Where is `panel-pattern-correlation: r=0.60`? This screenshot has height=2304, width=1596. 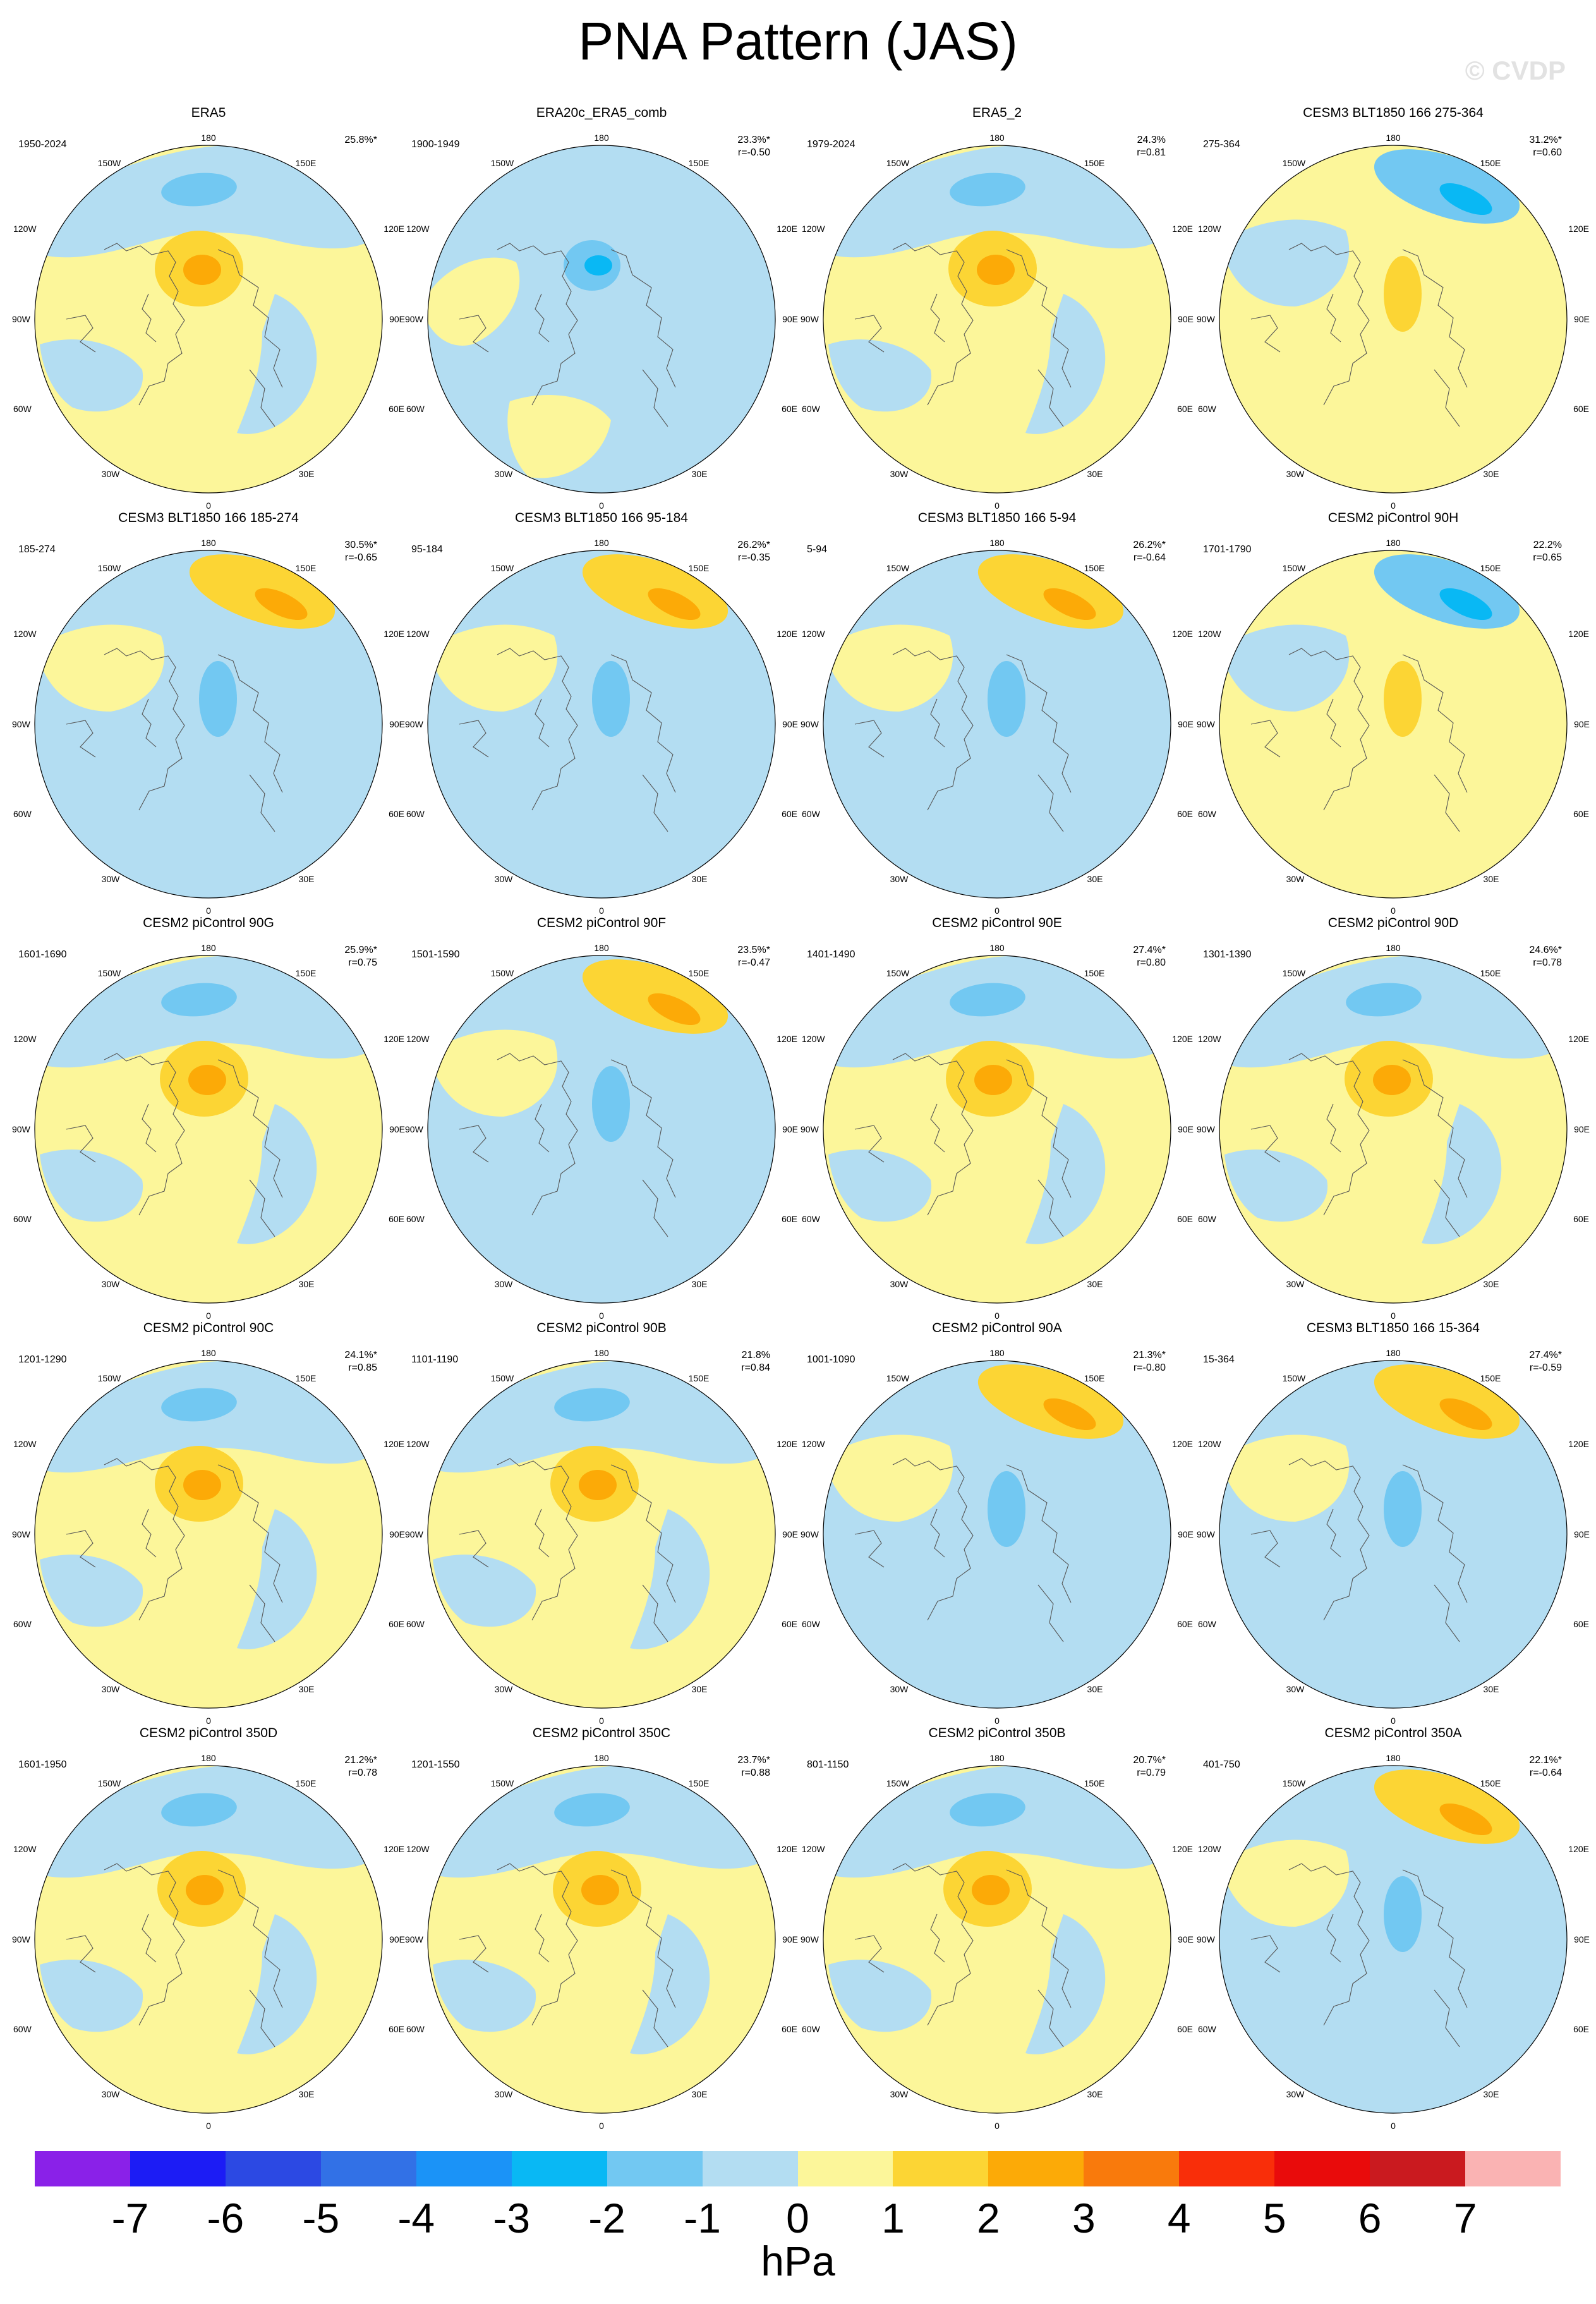 panel-pattern-correlation: r=0.60 is located at coordinates (1547, 152).